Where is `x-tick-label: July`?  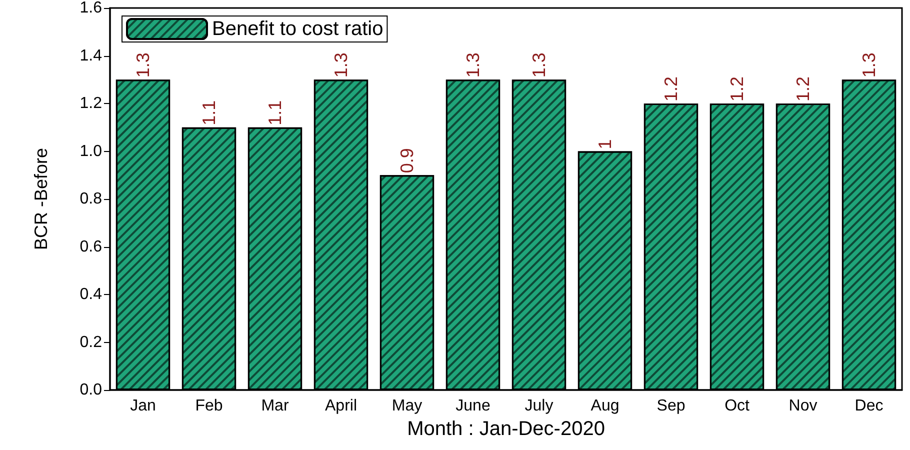
x-tick-label: July is located at coordinates (539, 406).